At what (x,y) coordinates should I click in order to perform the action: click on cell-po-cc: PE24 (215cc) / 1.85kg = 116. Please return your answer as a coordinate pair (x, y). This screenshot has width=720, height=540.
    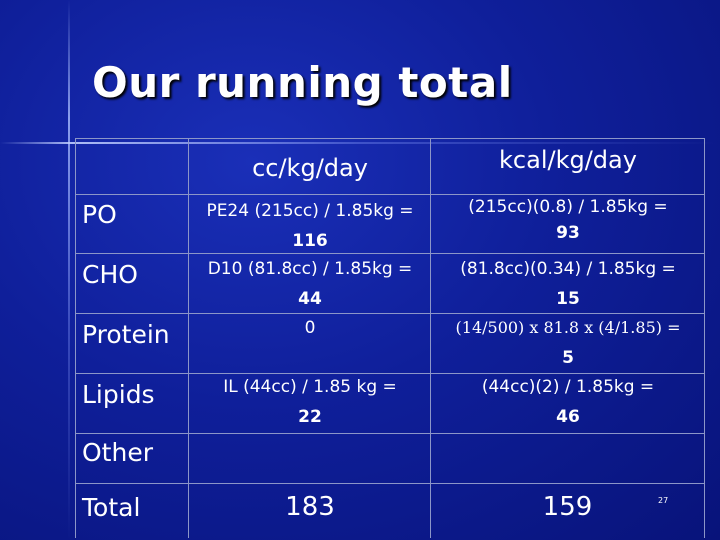
    Looking at the image, I should click on (310, 226).